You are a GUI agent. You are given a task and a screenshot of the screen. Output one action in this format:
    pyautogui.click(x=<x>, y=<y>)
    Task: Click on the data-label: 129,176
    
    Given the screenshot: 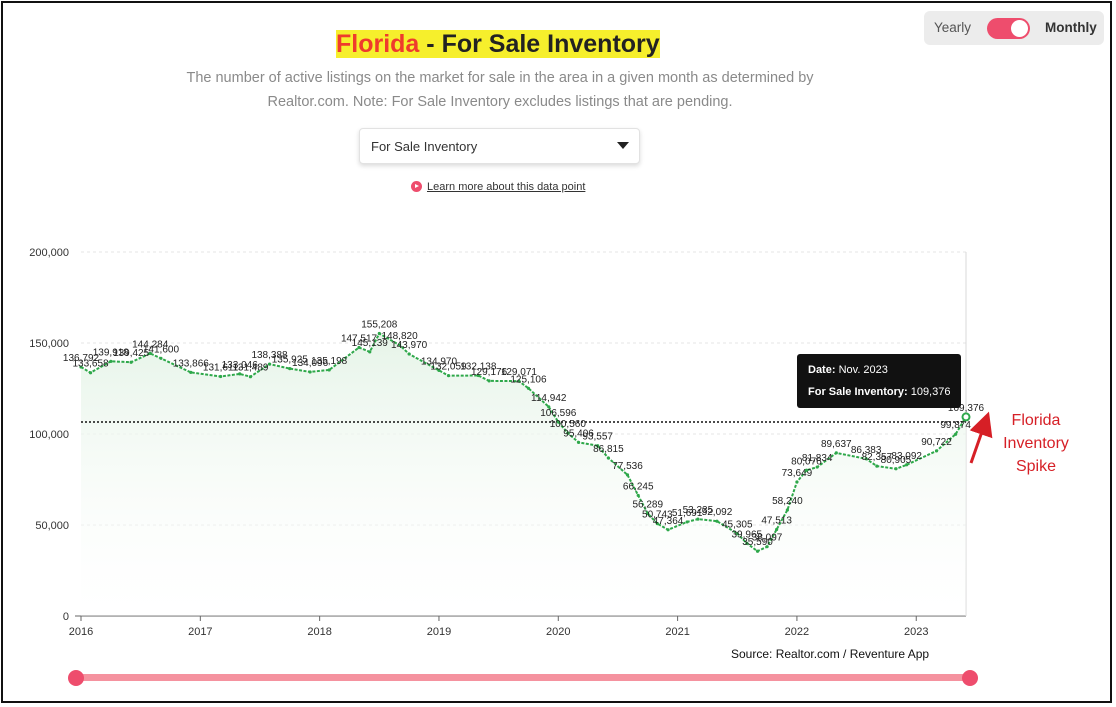 What is the action you would take?
    pyautogui.click(x=489, y=372)
    